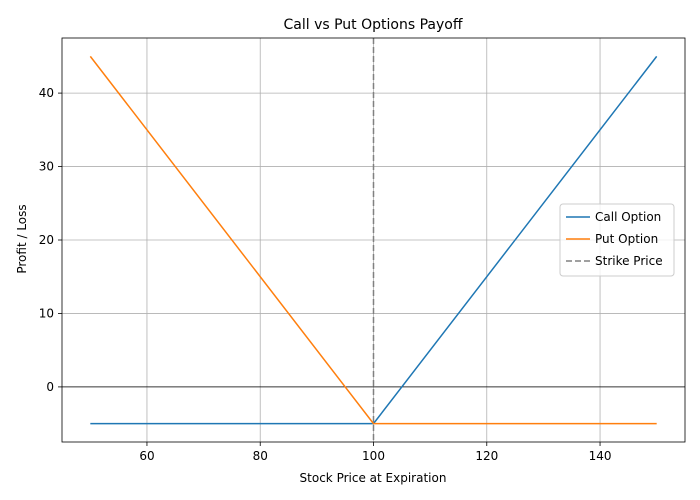 This screenshot has width=700, height=500. Describe the element at coordinates (373, 456) in the screenshot. I see `x-tick-label: 100` at that location.